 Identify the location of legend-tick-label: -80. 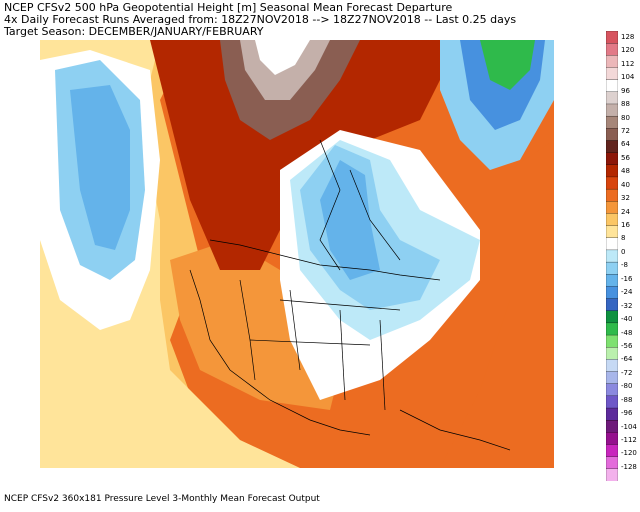
(627, 386).